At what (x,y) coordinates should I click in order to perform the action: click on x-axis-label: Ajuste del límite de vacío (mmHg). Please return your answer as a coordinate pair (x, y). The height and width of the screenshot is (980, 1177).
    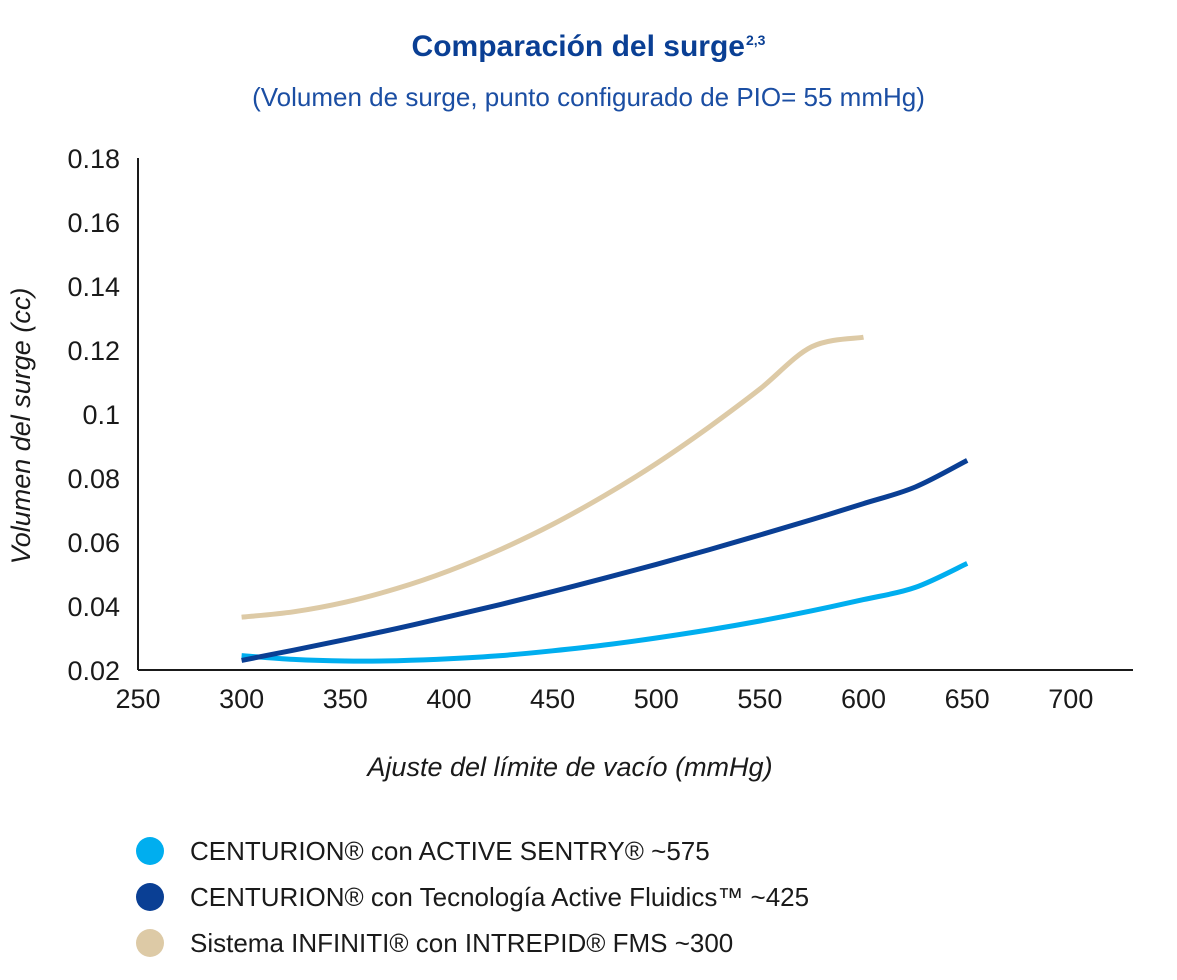
    Looking at the image, I should click on (568, 767).